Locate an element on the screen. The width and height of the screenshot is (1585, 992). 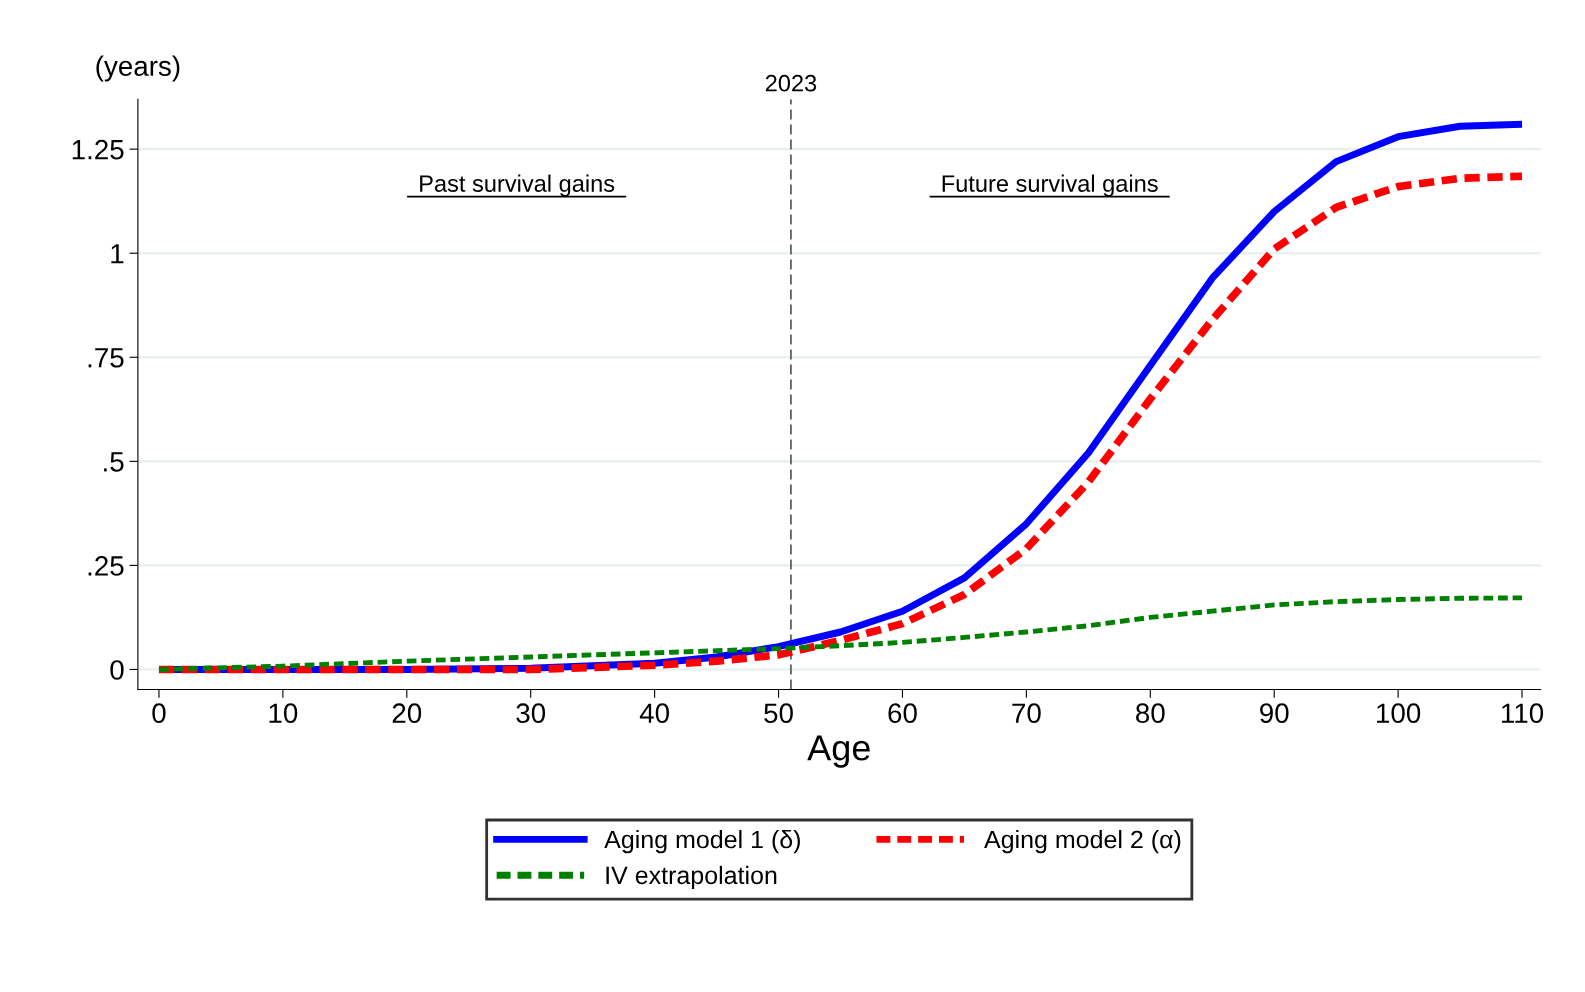
x-tick-label: 70 is located at coordinates (1026, 713).